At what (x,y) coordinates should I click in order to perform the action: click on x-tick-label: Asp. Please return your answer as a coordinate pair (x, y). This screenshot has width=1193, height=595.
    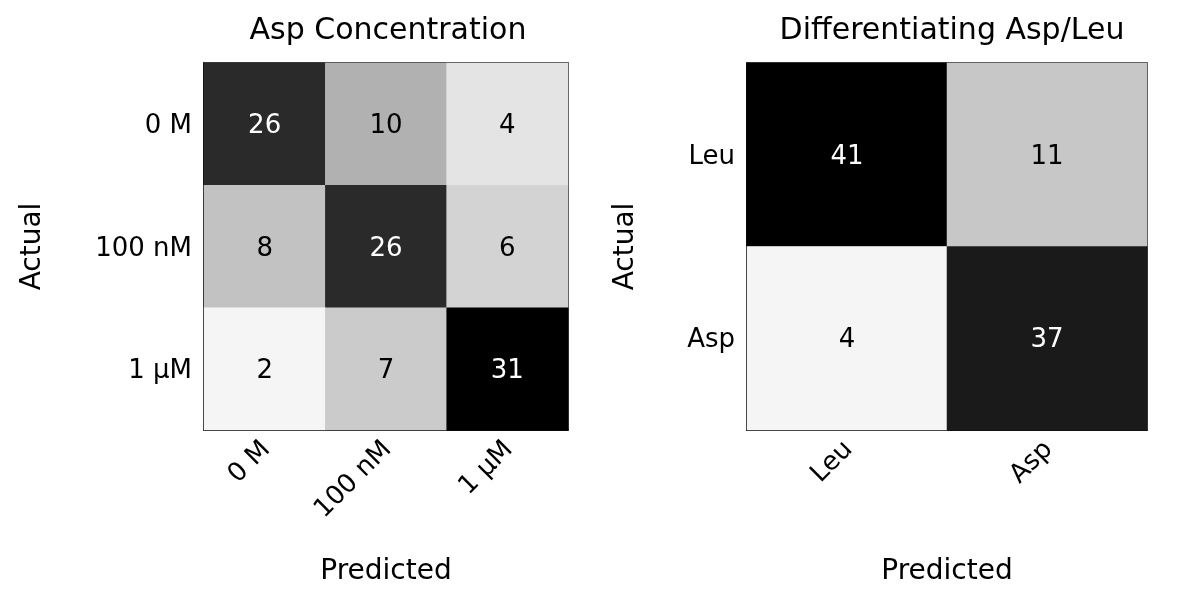
    Looking at the image, I should click on (1030, 461).